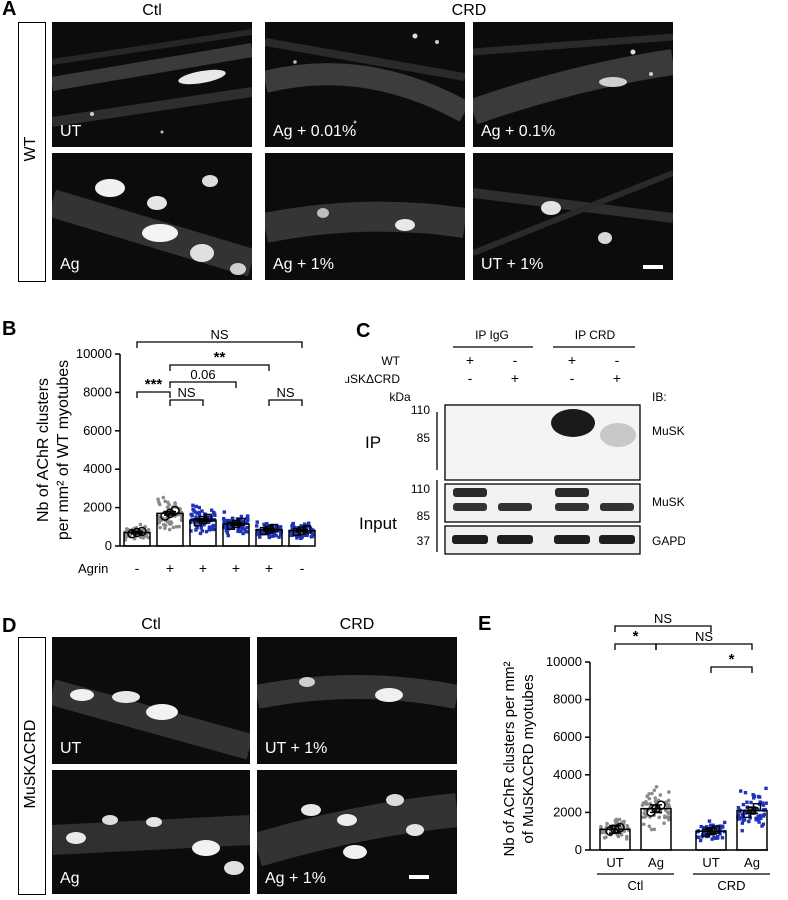 This screenshot has height=900, width=788. Describe the element at coordinates (663, 628) in the screenshot. I see `sig-e-ns-top-bracket` at that location.